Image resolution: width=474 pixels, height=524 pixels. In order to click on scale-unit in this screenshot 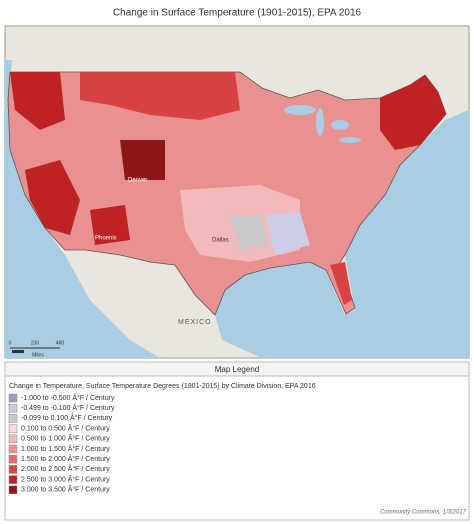, I will do `click(18, 351)`.